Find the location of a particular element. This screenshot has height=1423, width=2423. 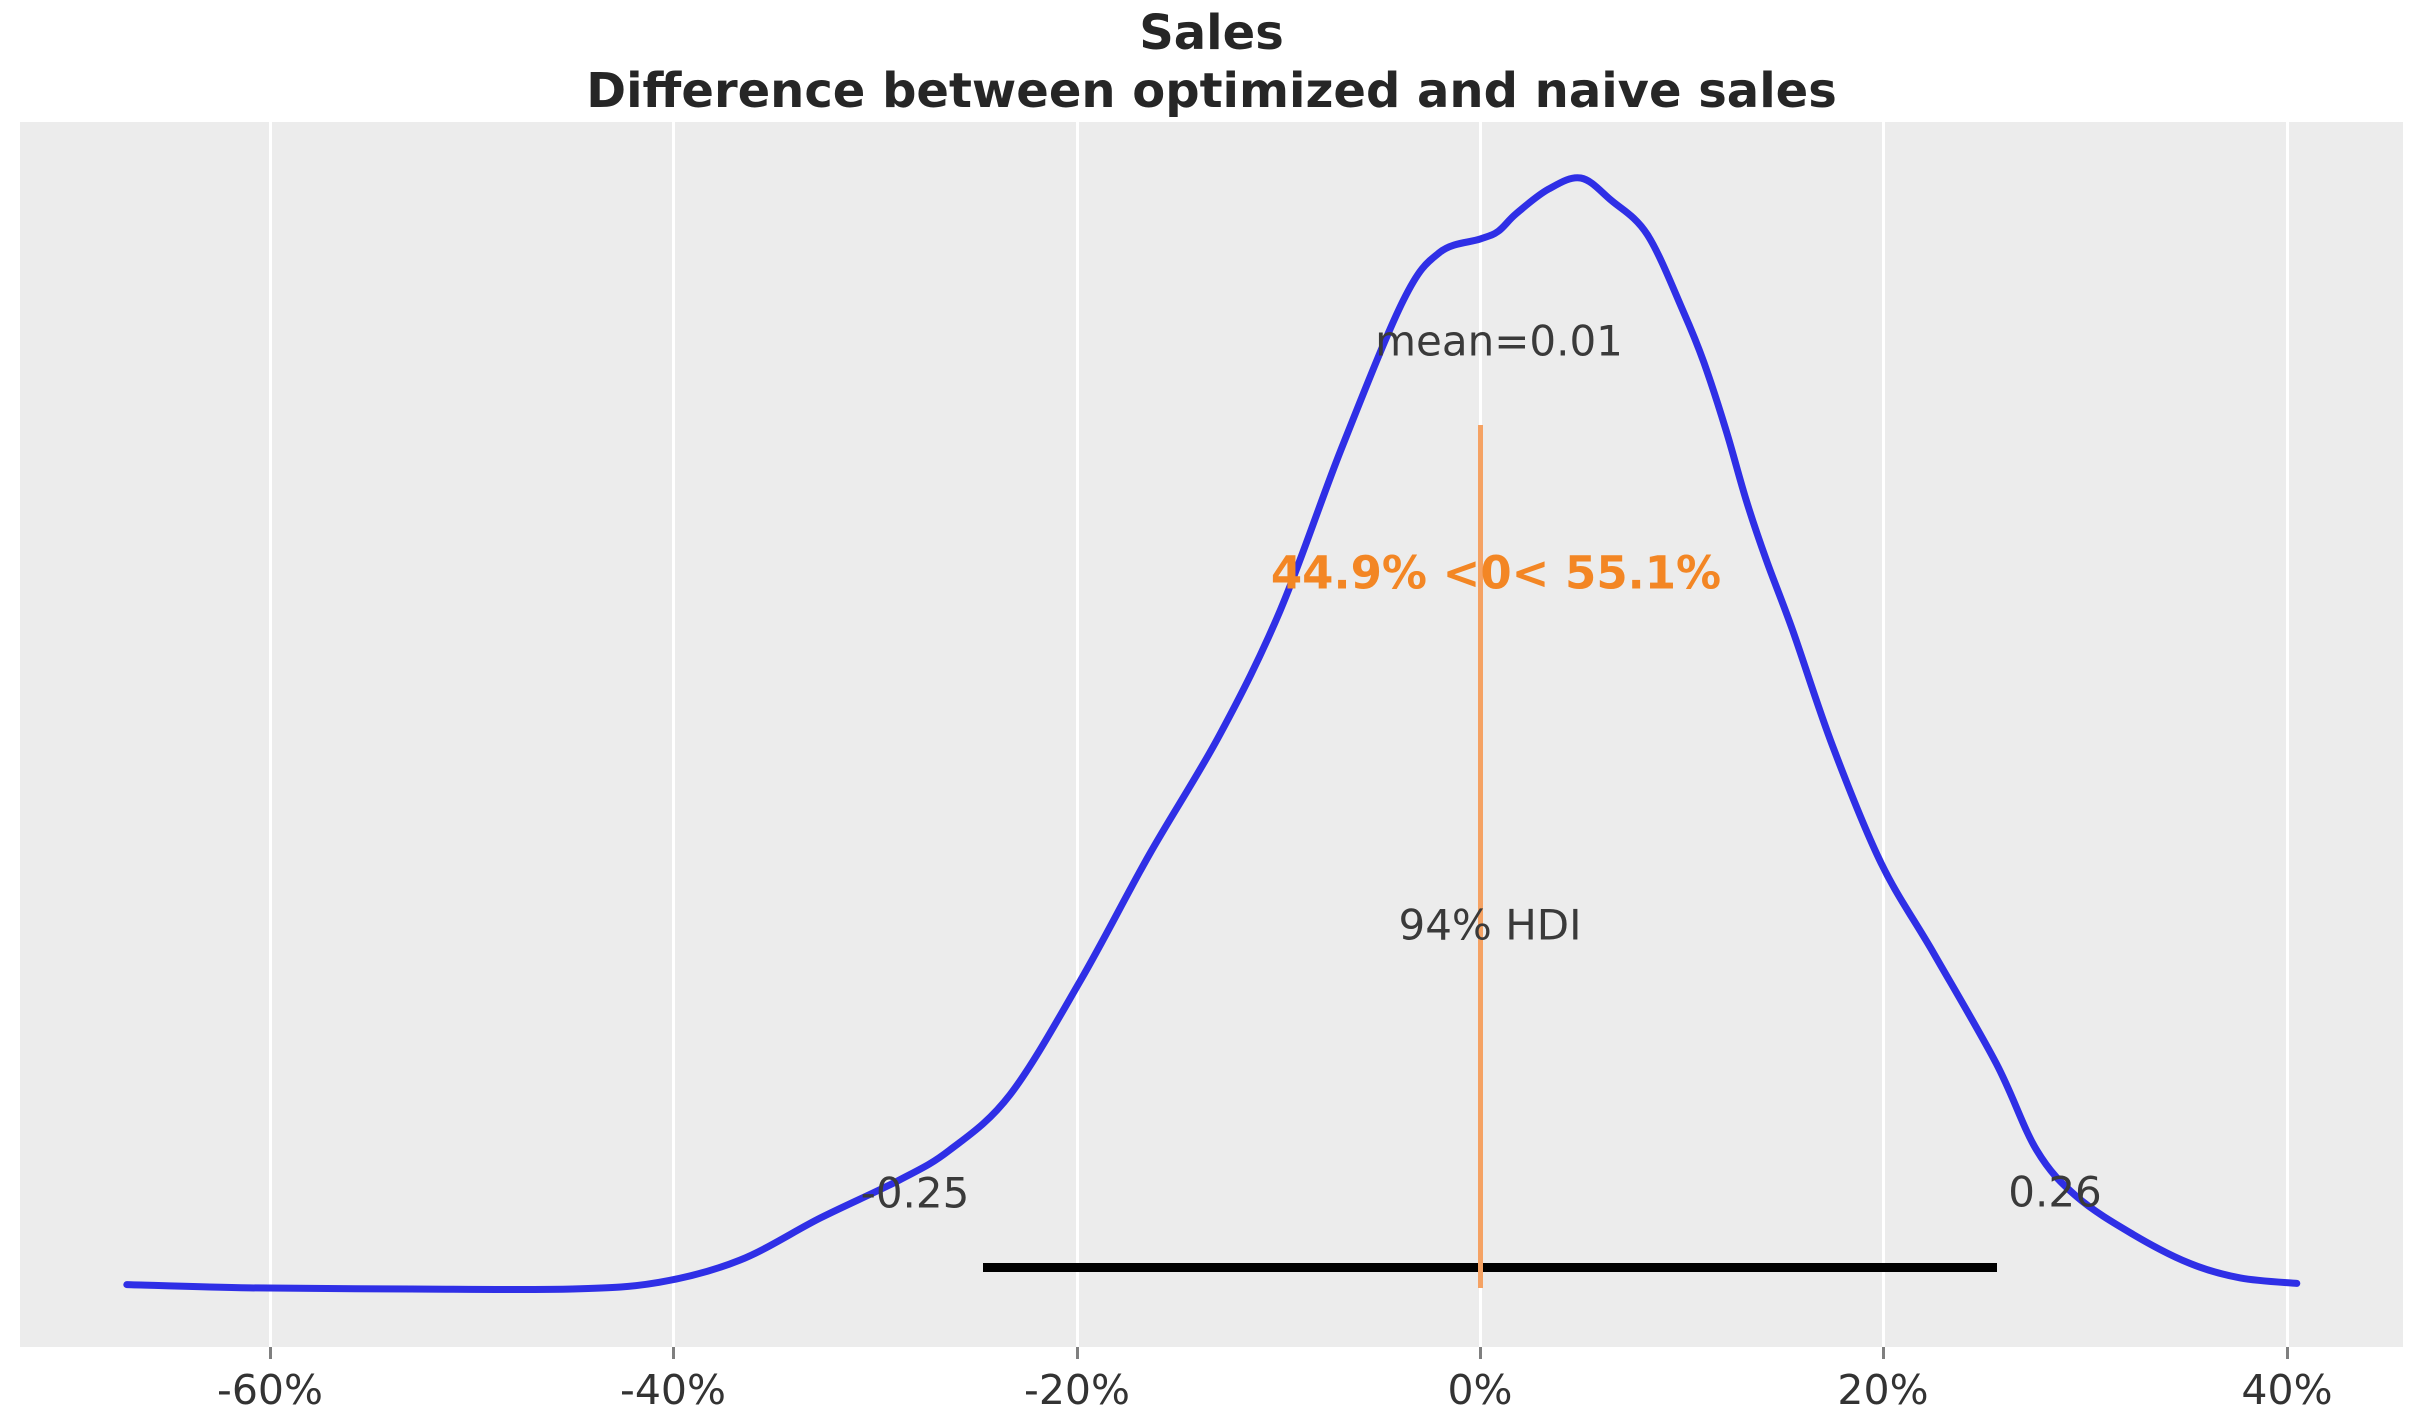

x-tick-label-zero: 0% is located at coordinates (1480, 1390).